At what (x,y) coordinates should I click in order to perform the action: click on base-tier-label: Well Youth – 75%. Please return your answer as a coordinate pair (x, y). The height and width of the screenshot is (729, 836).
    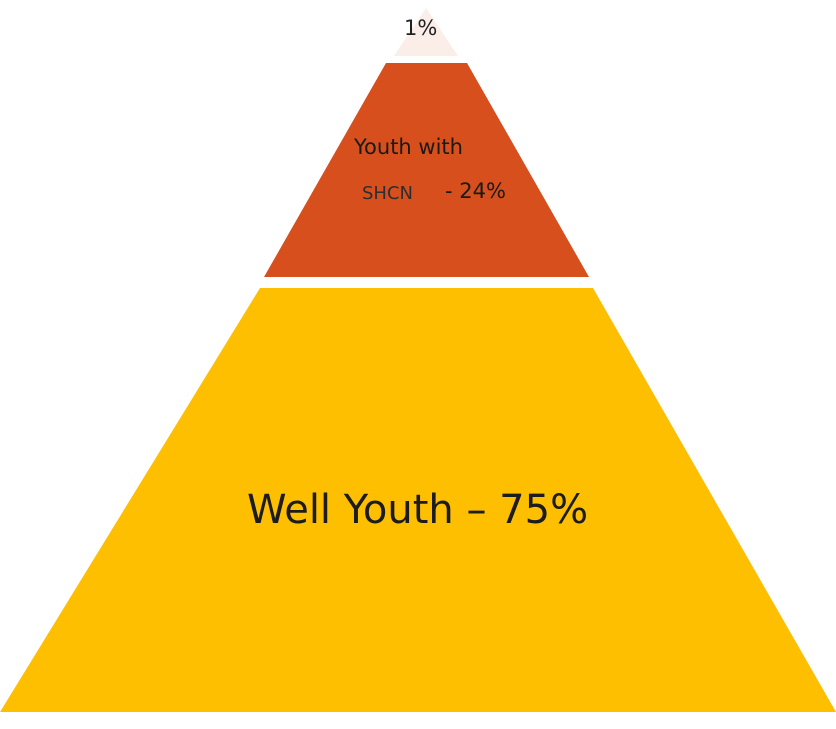
    Looking at the image, I should click on (418, 510).